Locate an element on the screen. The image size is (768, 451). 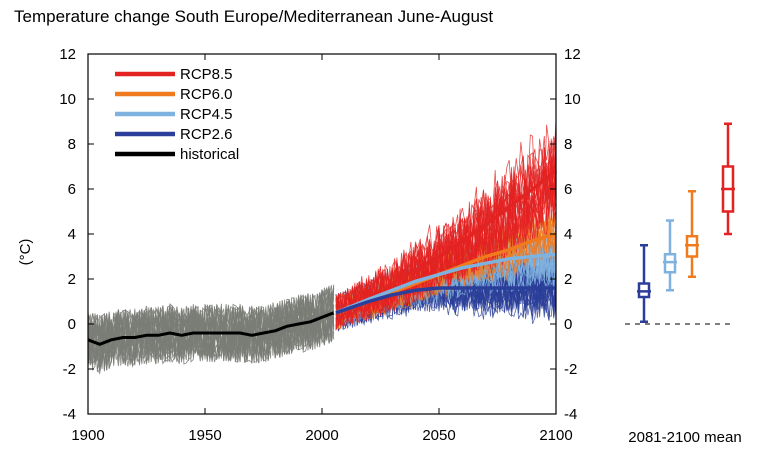
right-tick-label: 0 is located at coordinates (568, 324).